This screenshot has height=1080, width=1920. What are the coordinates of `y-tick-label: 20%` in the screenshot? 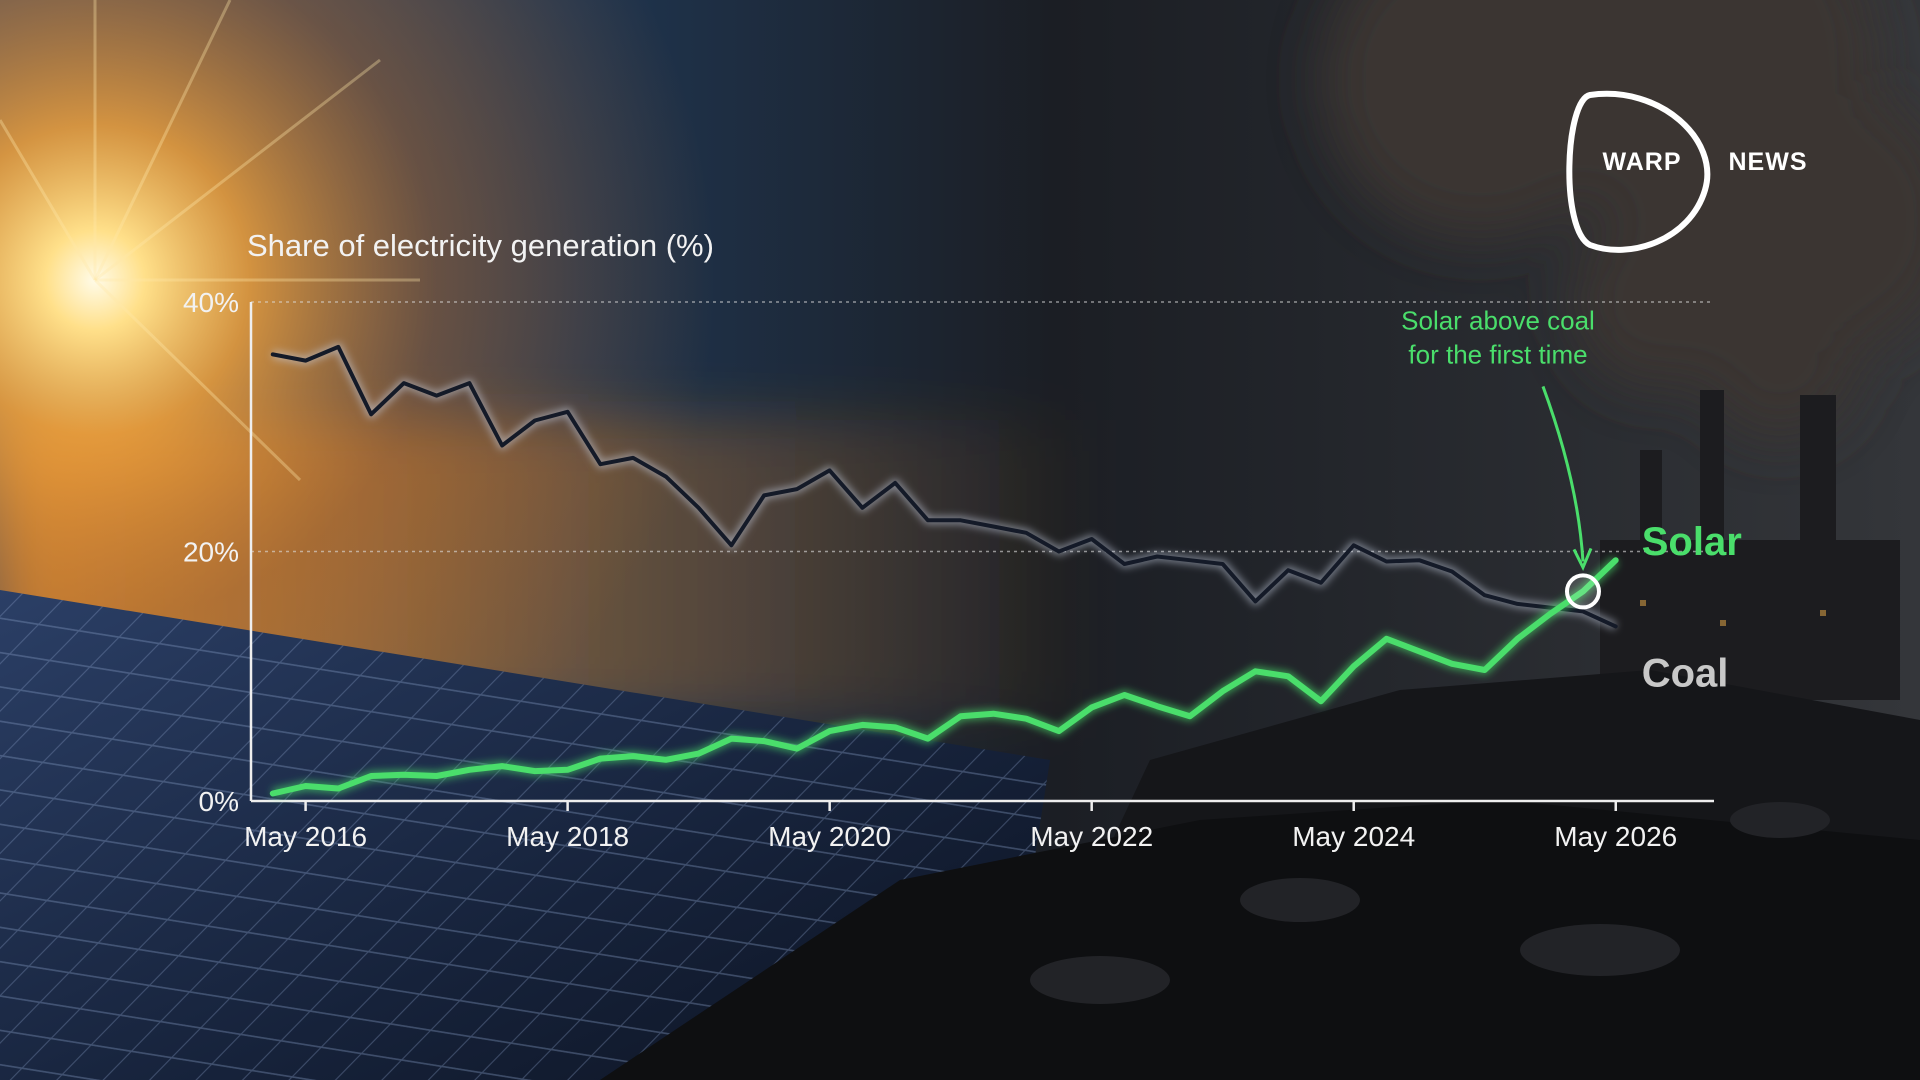 It's located at (211, 552).